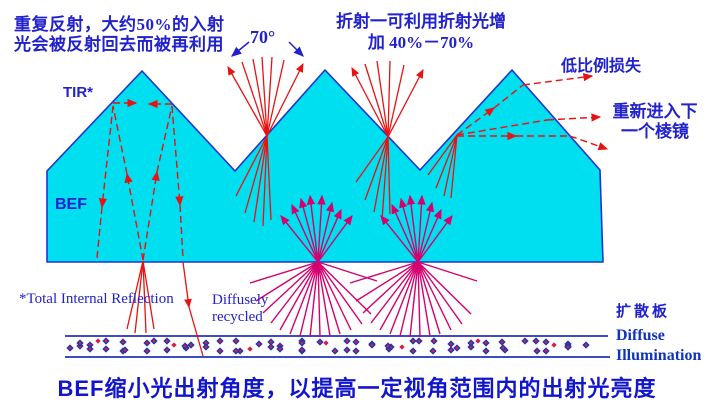  Describe the element at coordinates (119, 24) in the screenshot. I see `recycle-note-line1: 重复反射，大约50%的入射` at that location.